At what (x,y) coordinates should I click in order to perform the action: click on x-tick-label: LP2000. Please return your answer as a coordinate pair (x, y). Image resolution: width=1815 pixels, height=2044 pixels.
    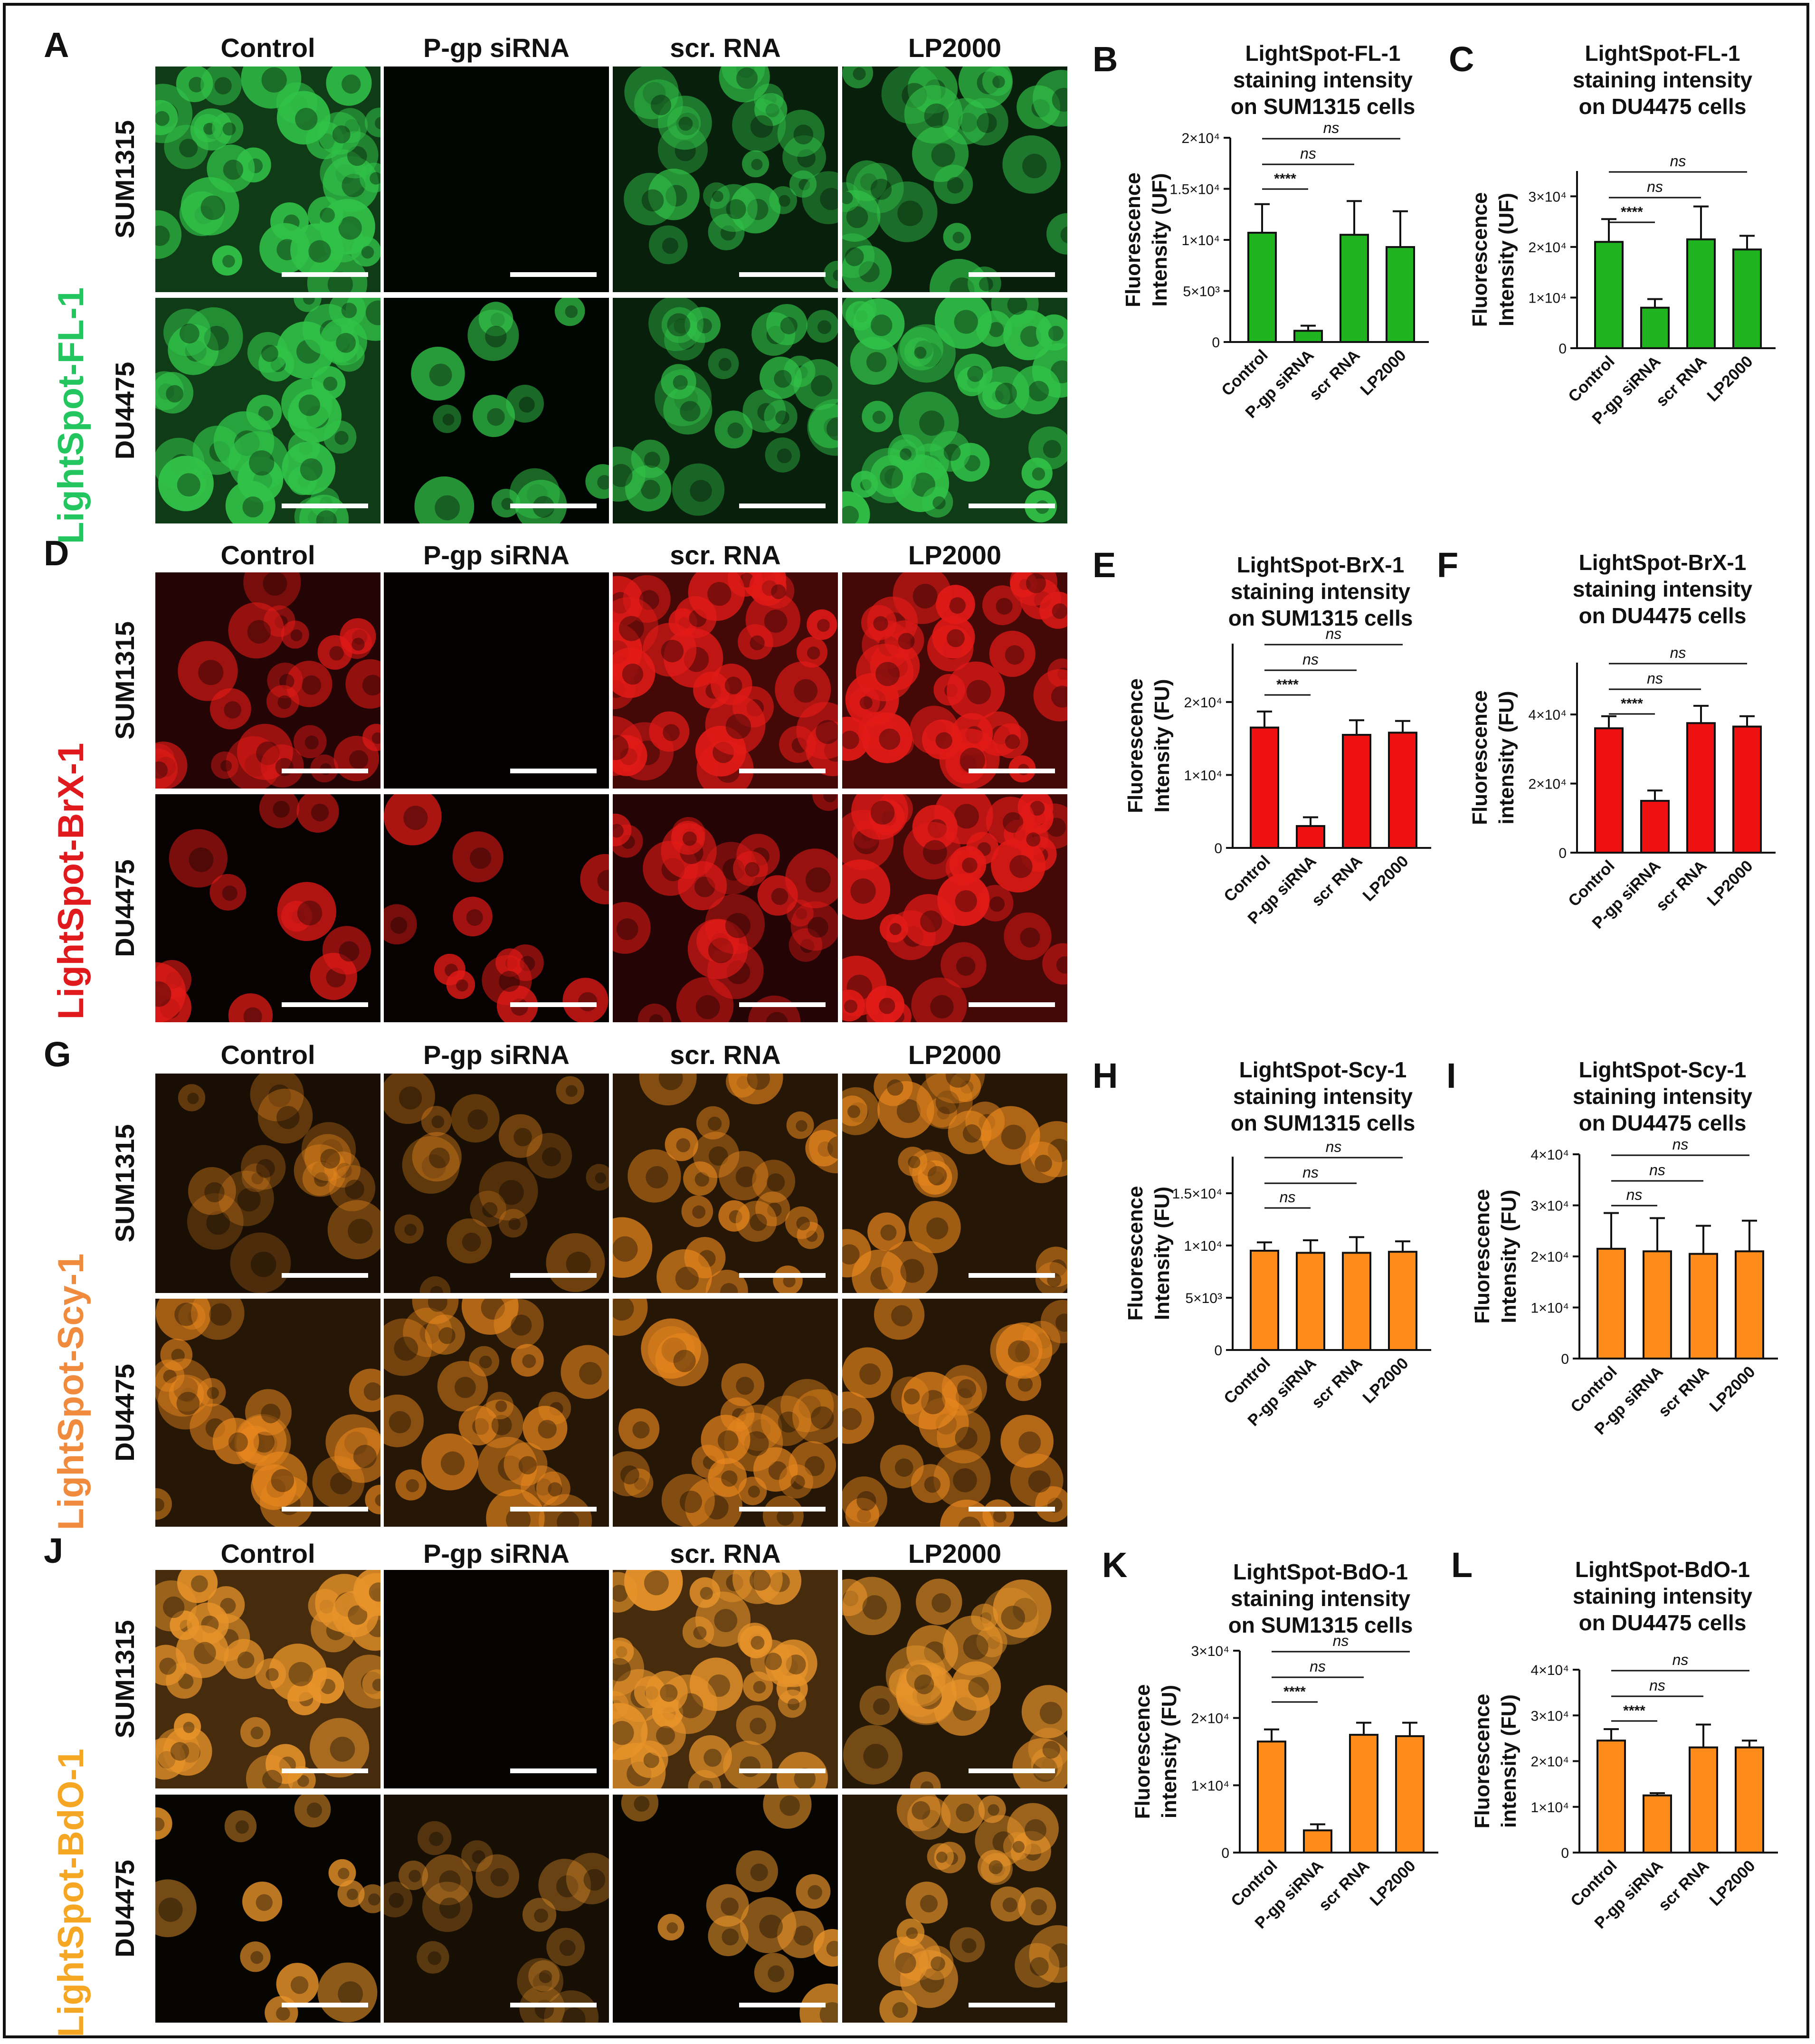
    Looking at the image, I should click on (1730, 378).